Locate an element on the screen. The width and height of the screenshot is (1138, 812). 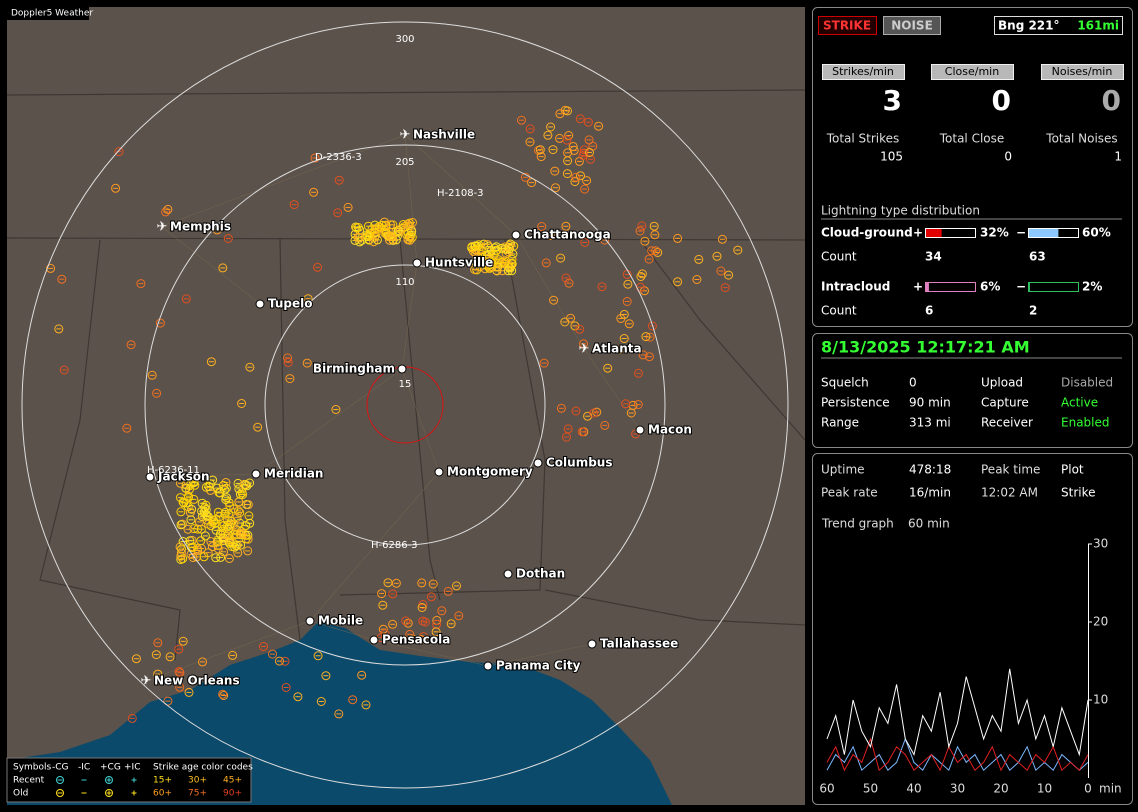
city-label: Mobile is located at coordinates (340, 621).